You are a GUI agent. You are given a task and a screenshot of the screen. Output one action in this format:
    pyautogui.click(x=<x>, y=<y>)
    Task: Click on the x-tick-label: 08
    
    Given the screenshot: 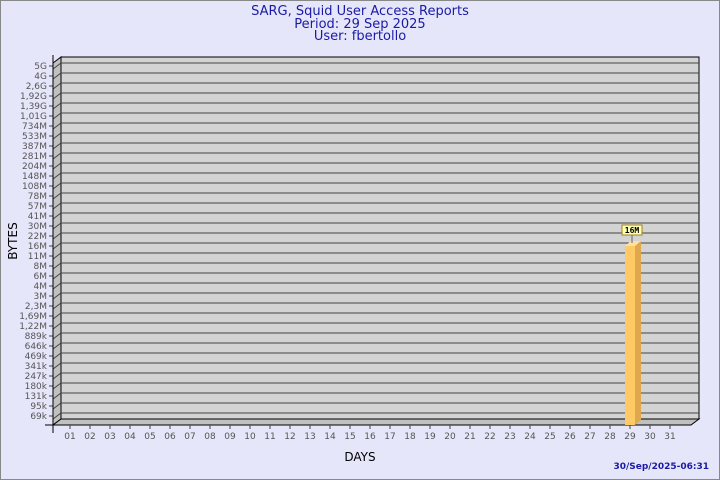 What is the action you would take?
    pyautogui.click(x=210, y=437)
    